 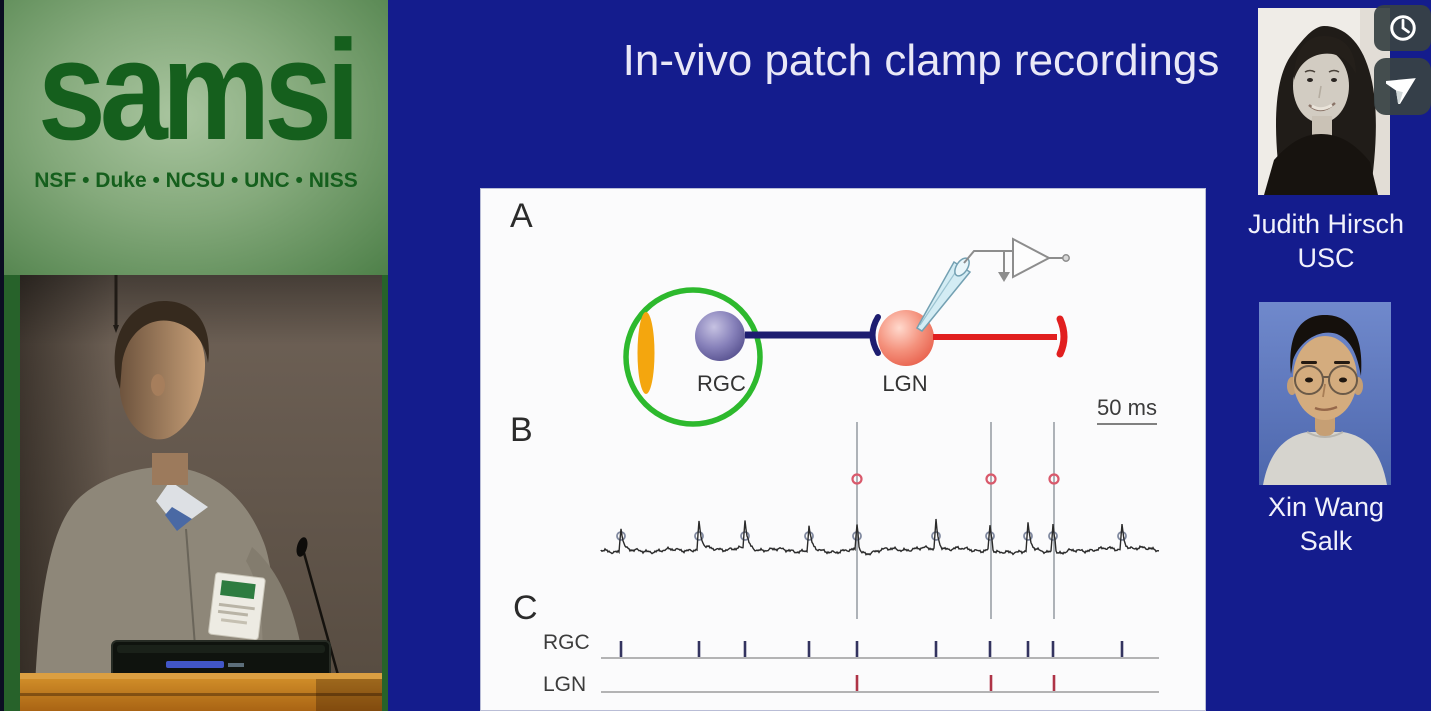 I want to click on wang-portrait, so click(x=1325, y=393).